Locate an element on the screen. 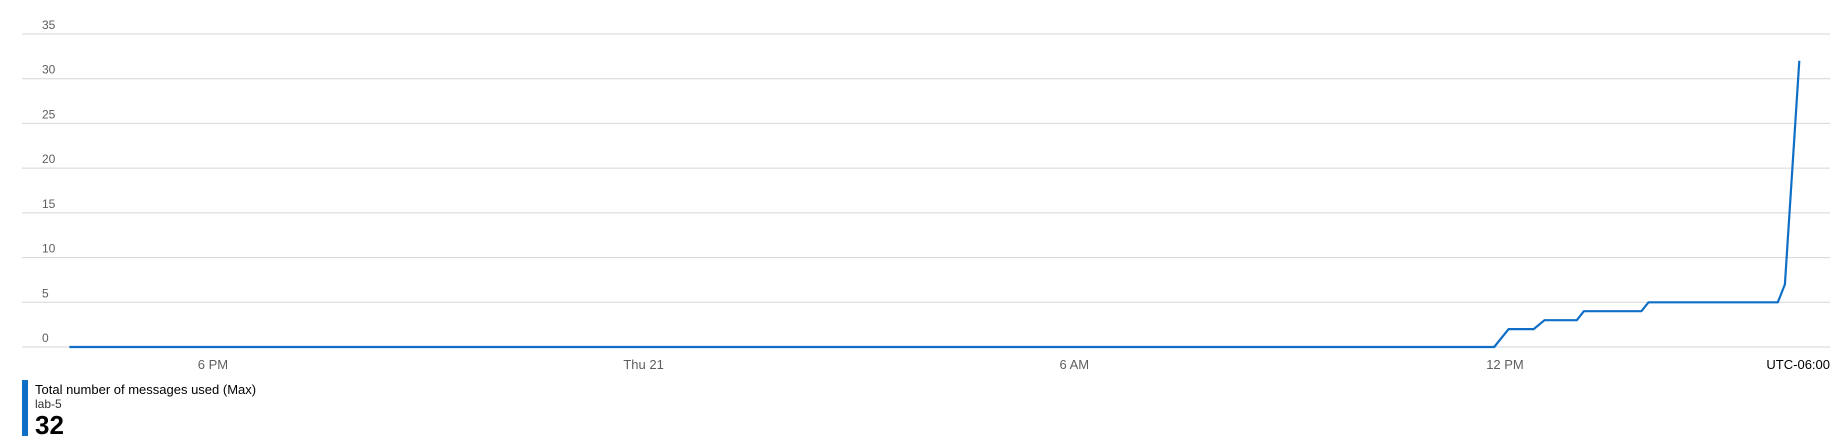  x-tick-label-1: Thu 21 is located at coordinates (643, 363).